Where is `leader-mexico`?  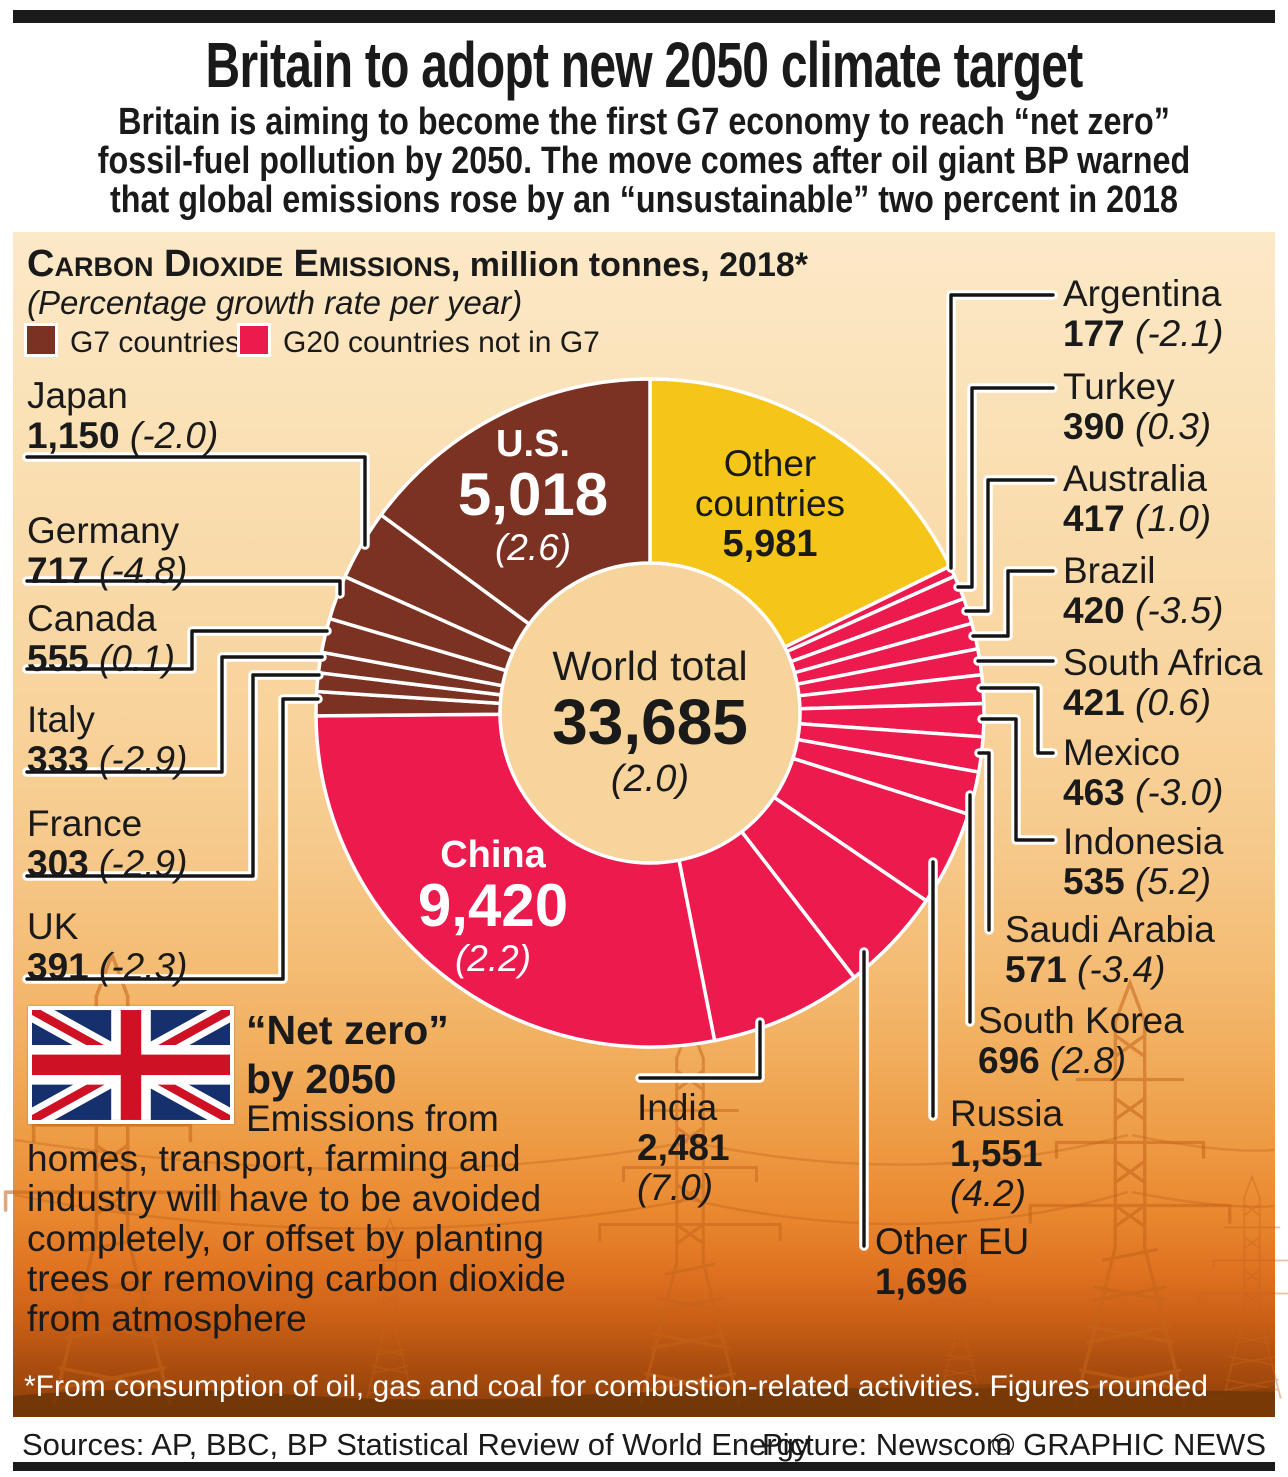
leader-mexico is located at coordinates (1017, 720).